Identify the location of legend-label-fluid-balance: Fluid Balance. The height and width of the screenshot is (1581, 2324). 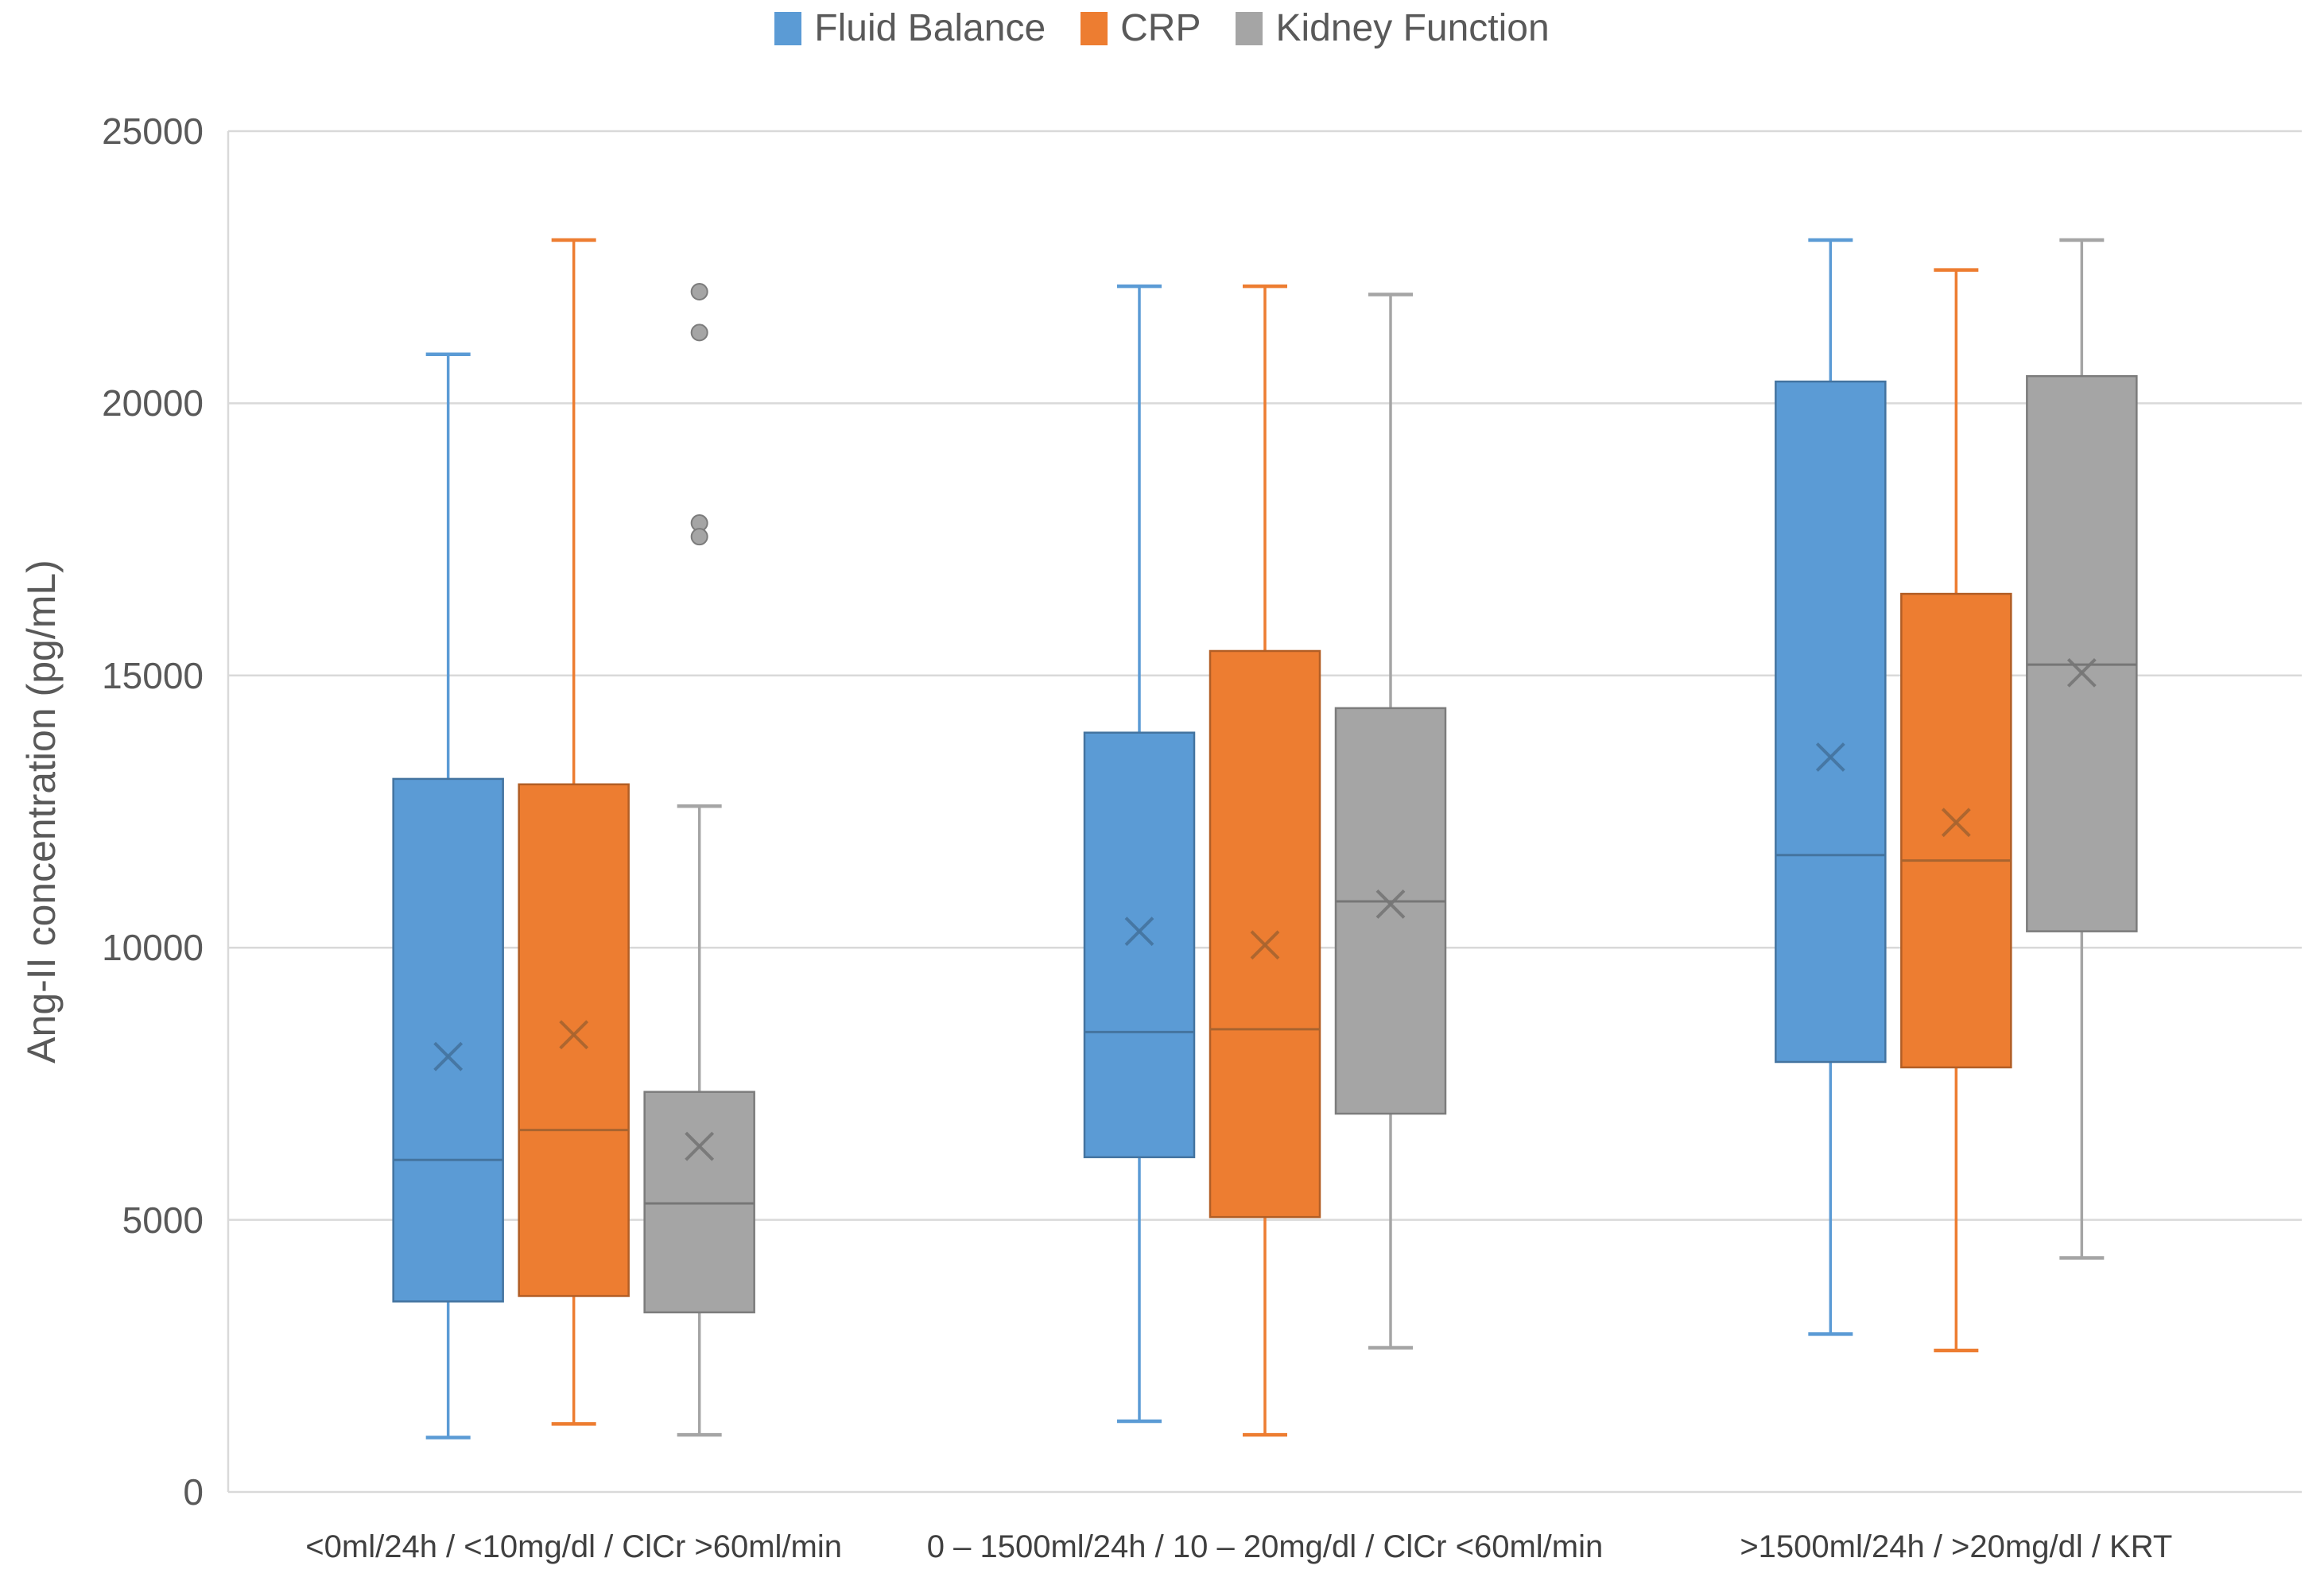
(930, 28).